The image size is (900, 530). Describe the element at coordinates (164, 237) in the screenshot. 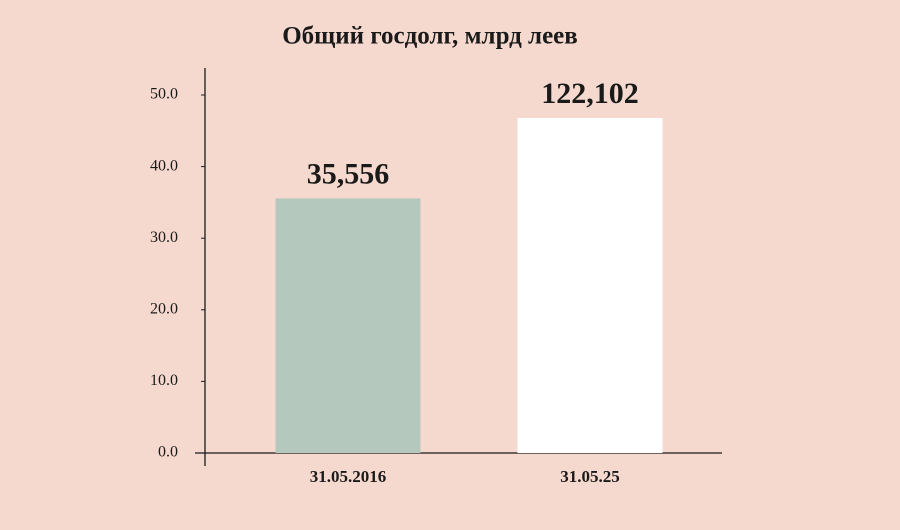

I see `y-tick-label: 30.0` at that location.